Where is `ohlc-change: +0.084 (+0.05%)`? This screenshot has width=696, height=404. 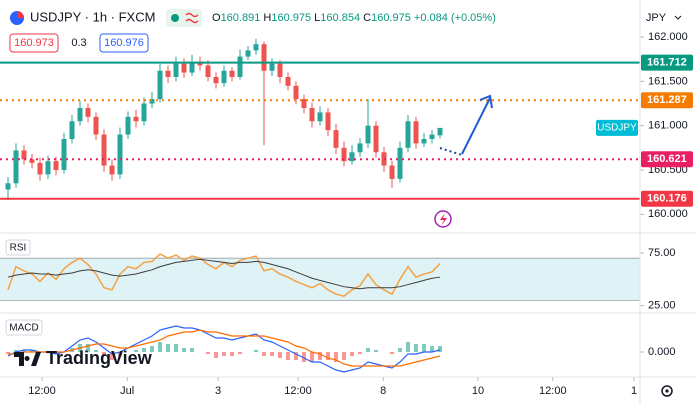
ohlc-change: +0.084 (+0.05%) is located at coordinates (455, 18).